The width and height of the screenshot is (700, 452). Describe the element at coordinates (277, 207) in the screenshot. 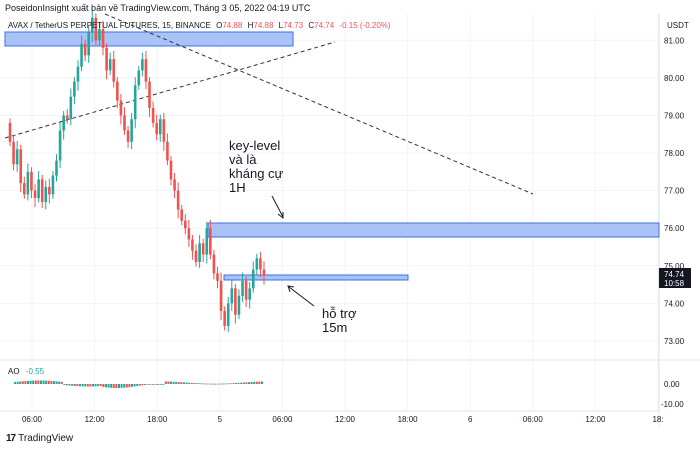

I see `key-level-arrow` at that location.